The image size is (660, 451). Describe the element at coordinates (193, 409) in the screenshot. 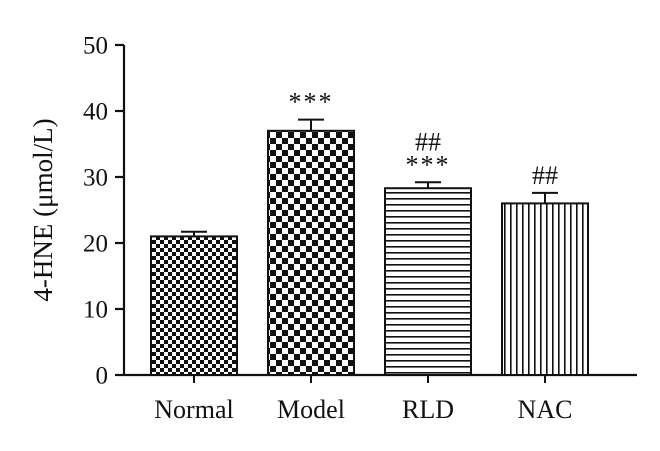

I see `x-tick-label-normal: Normal` at that location.